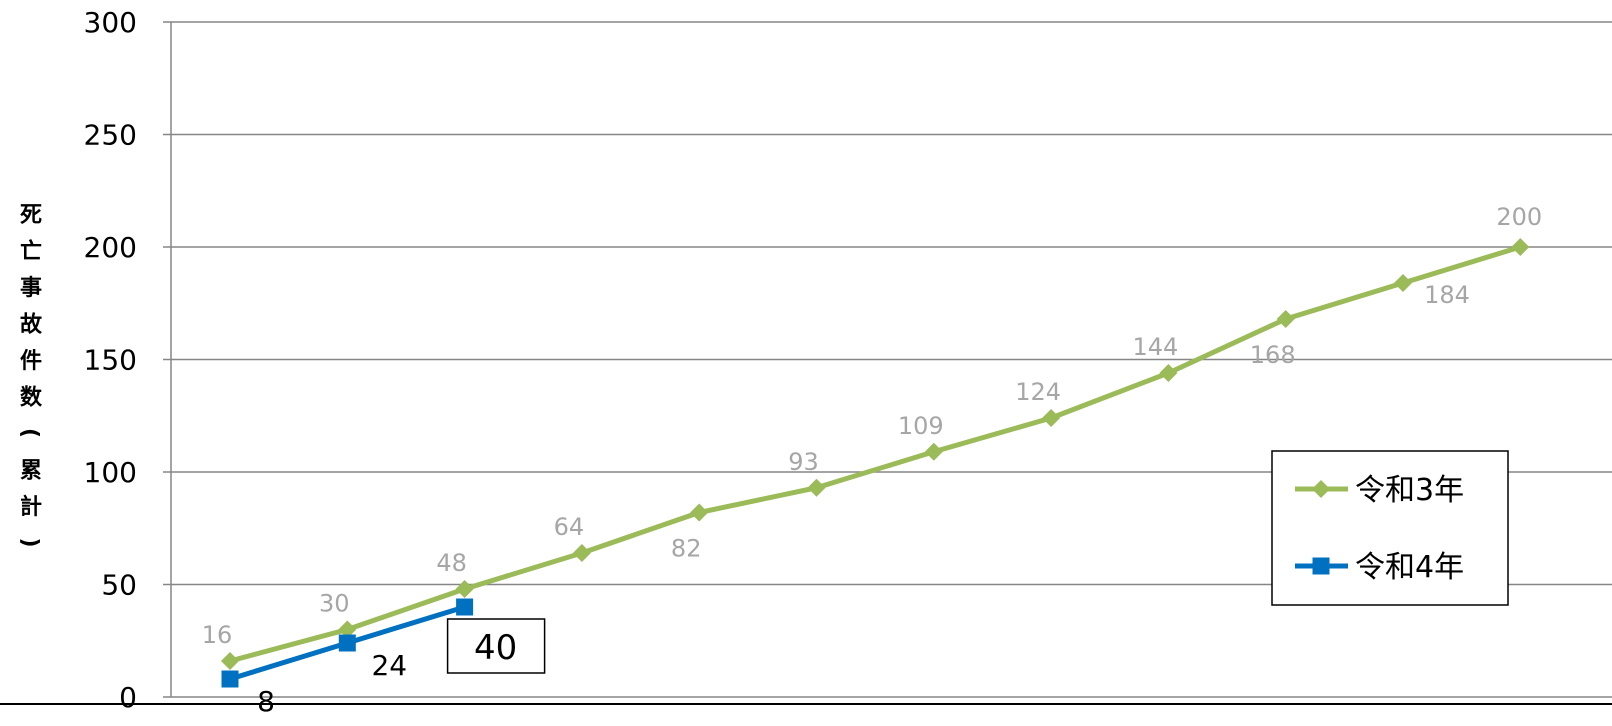  Describe the element at coordinates (1447, 295) in the screenshot. I see `series-a-data-label: 184` at that location.